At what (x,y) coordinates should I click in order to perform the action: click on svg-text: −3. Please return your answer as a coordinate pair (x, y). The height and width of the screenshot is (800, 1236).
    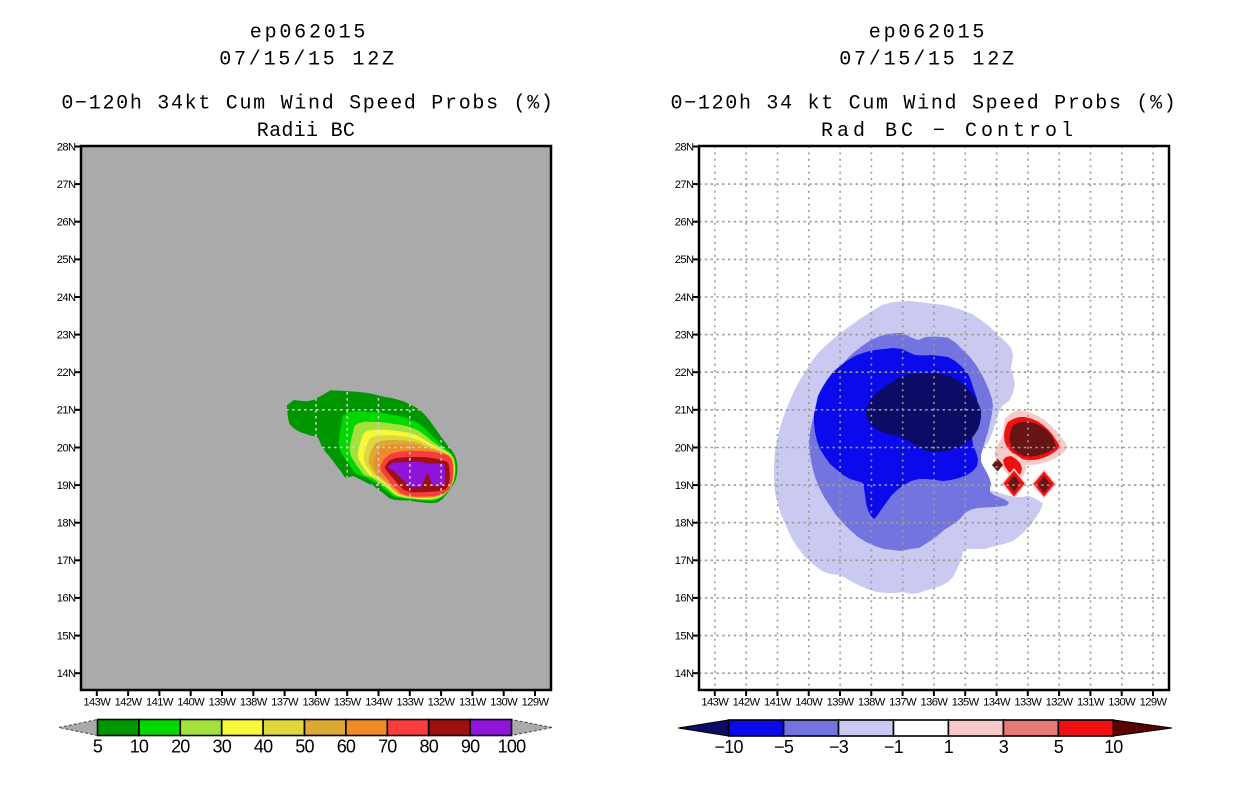
    Looking at the image, I should click on (839, 747).